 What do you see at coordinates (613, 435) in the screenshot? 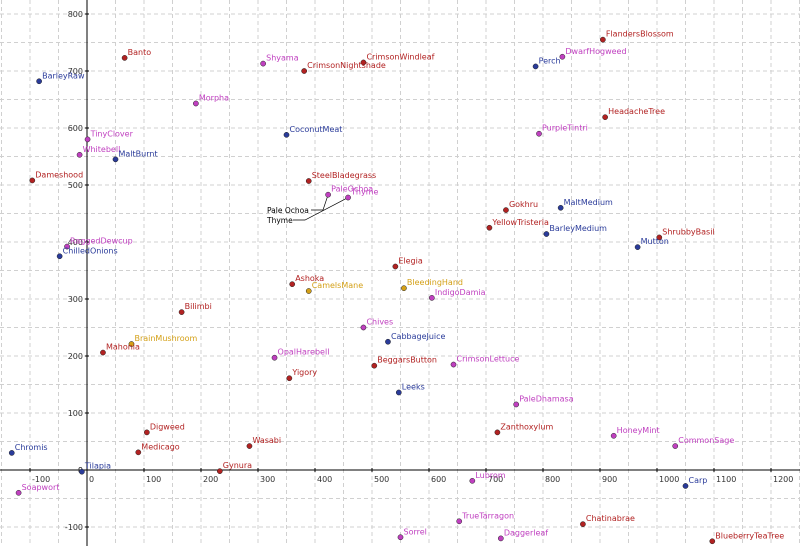
I see `point-honey-mint` at bounding box center [613, 435].